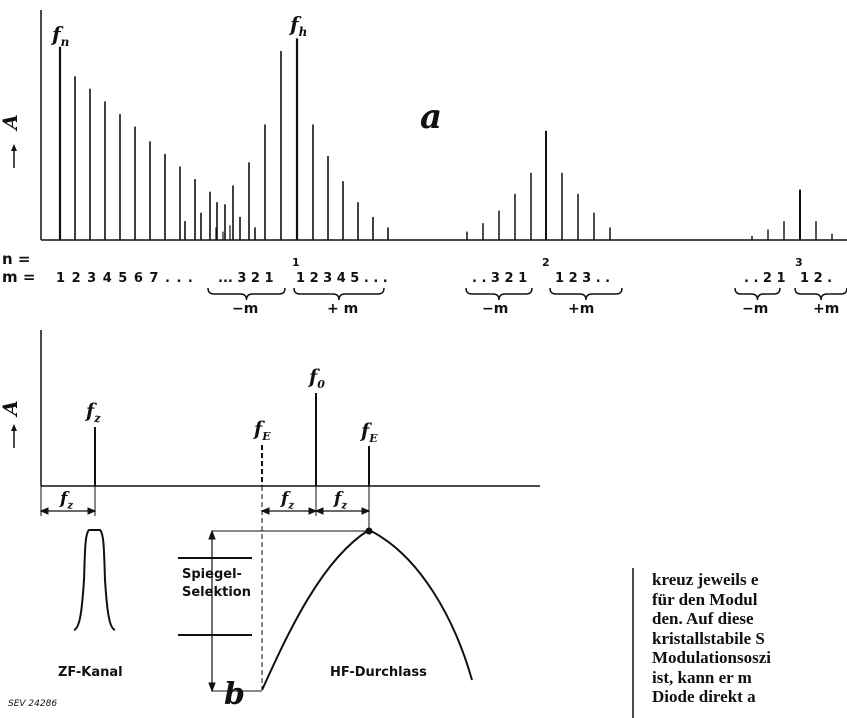 The image size is (847, 718). I want to click on fz-line-label: fz, so click(93, 412).